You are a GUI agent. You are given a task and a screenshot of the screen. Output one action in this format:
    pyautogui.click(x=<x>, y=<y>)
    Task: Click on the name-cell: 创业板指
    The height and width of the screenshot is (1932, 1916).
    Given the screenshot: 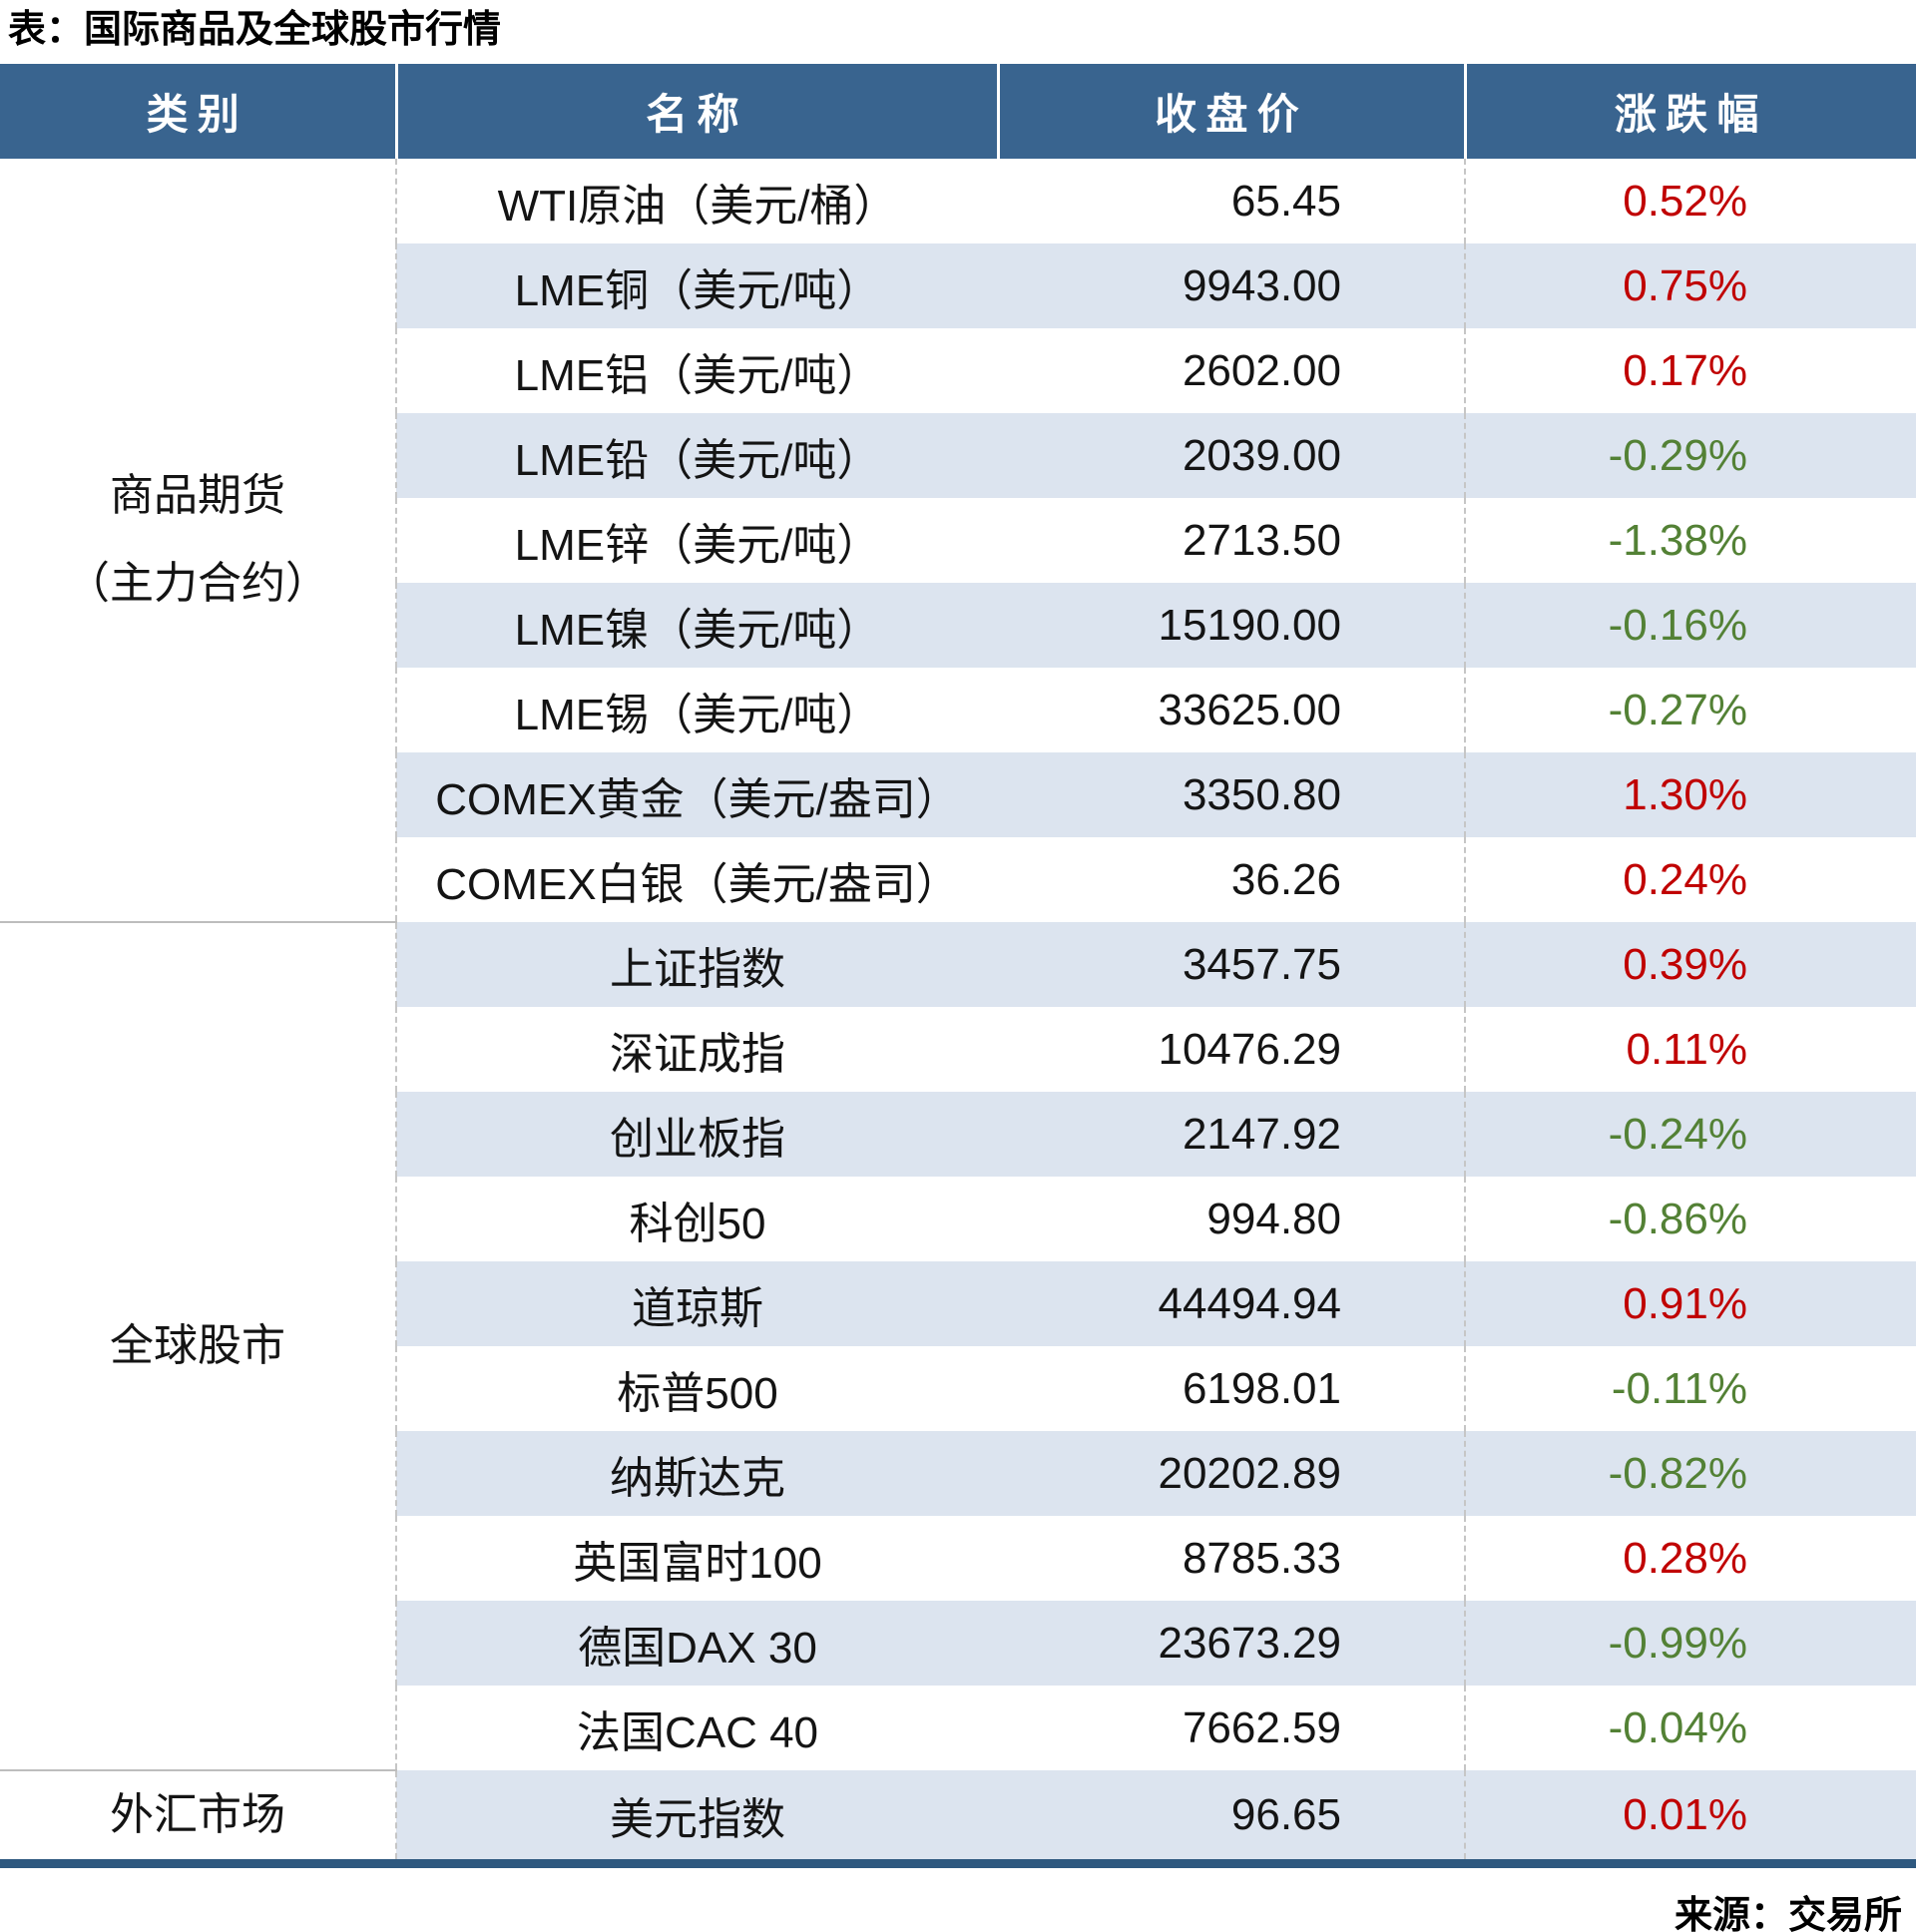 What is the action you would take?
    pyautogui.click(x=697, y=1134)
    